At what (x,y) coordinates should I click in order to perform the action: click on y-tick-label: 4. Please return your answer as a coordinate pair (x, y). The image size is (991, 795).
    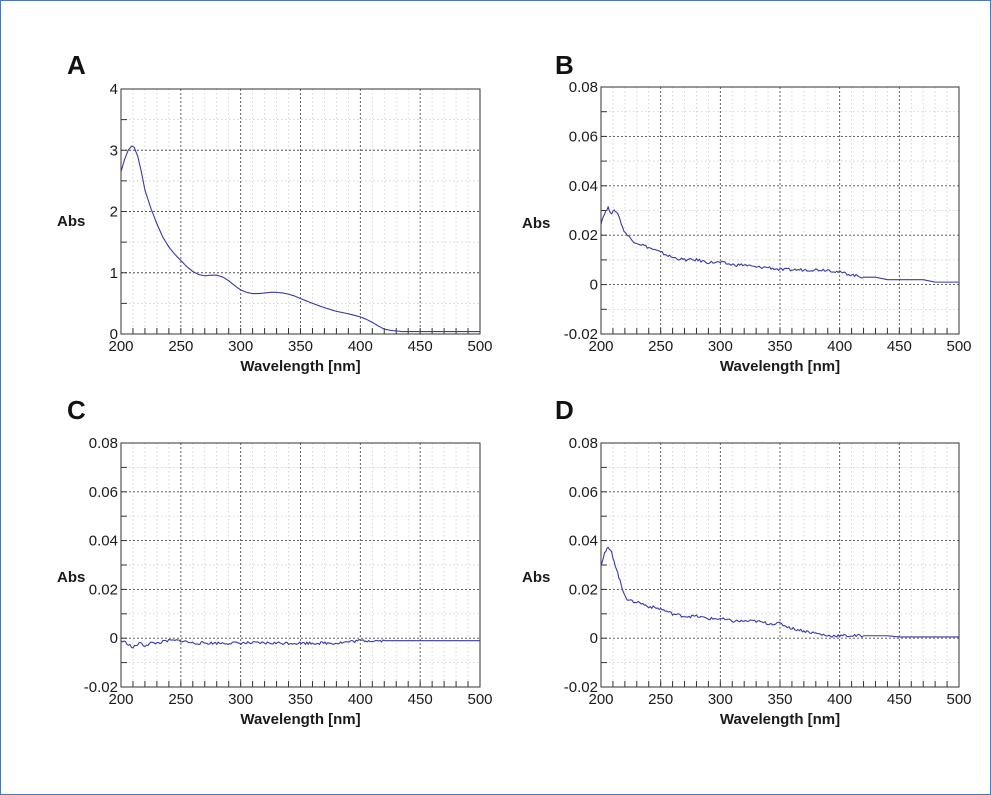
    Looking at the image, I should click on (114, 89).